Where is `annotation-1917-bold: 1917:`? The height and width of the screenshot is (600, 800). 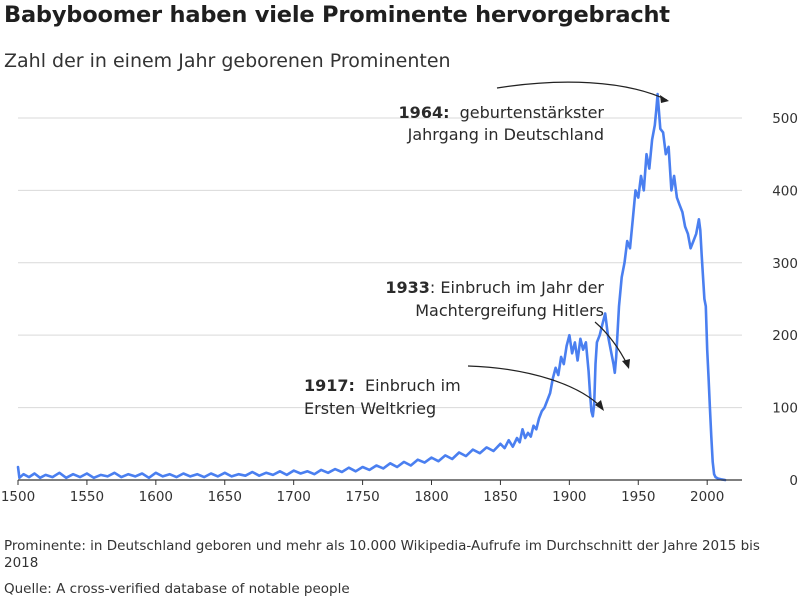
annotation-1917-bold: 1917: is located at coordinates (329, 385).